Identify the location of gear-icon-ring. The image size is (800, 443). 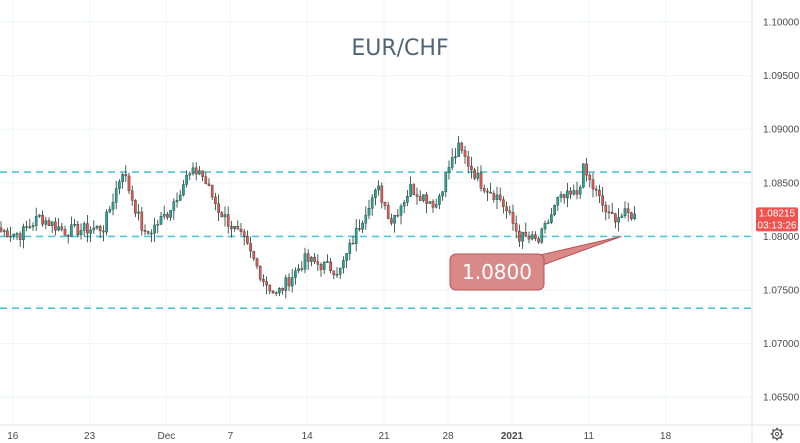
(777, 434).